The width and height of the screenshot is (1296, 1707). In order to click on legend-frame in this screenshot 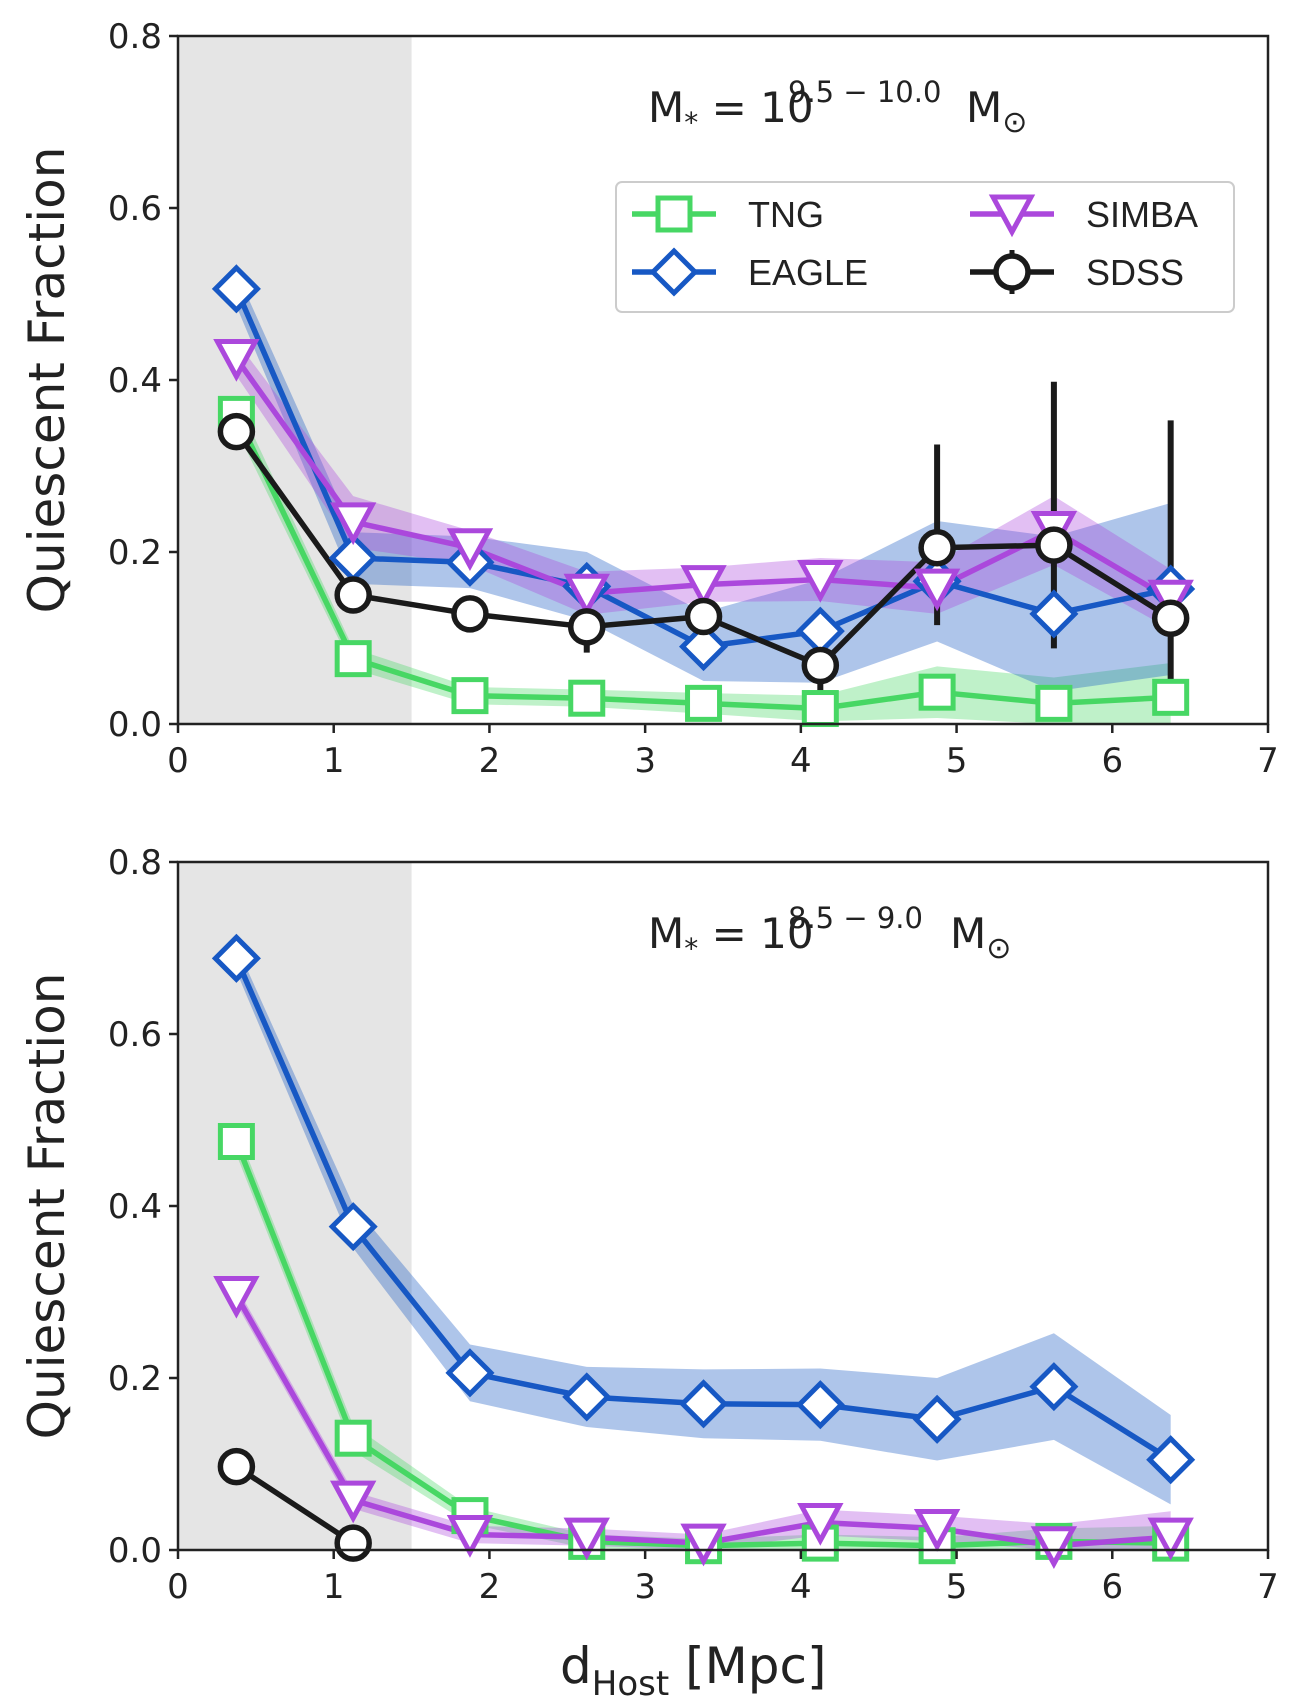, I will do `click(925, 247)`.